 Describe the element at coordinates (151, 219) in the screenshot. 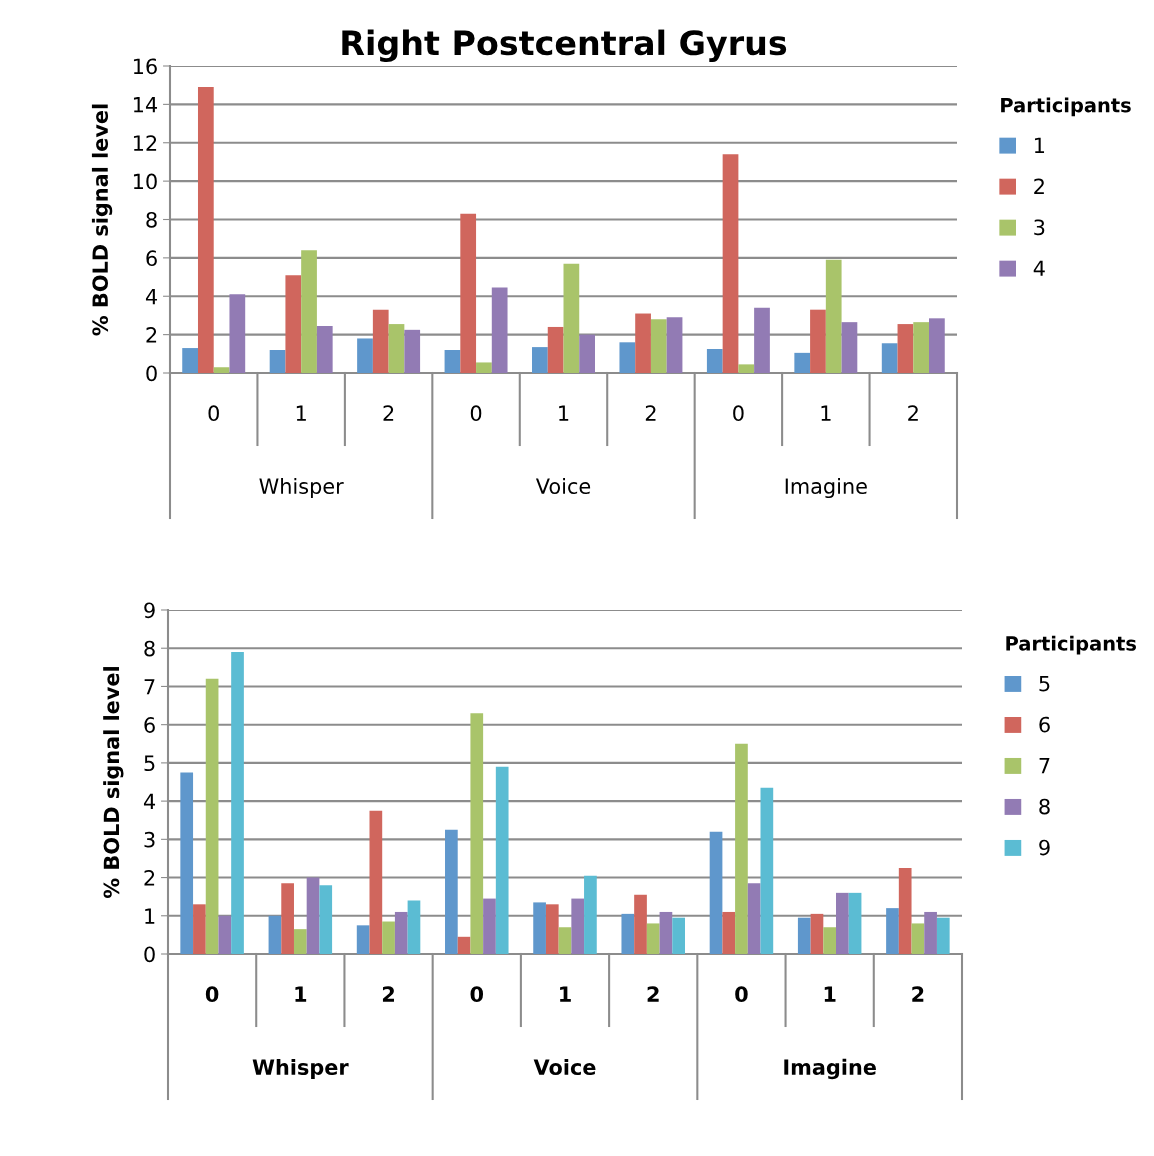

I see `y-tick-label: 8` at that location.